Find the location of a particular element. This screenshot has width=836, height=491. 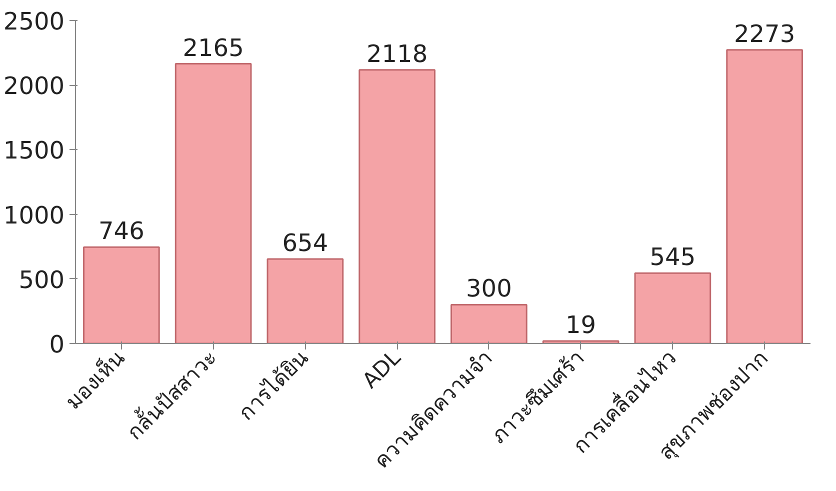

data-label: 746 is located at coordinates (121, 231).